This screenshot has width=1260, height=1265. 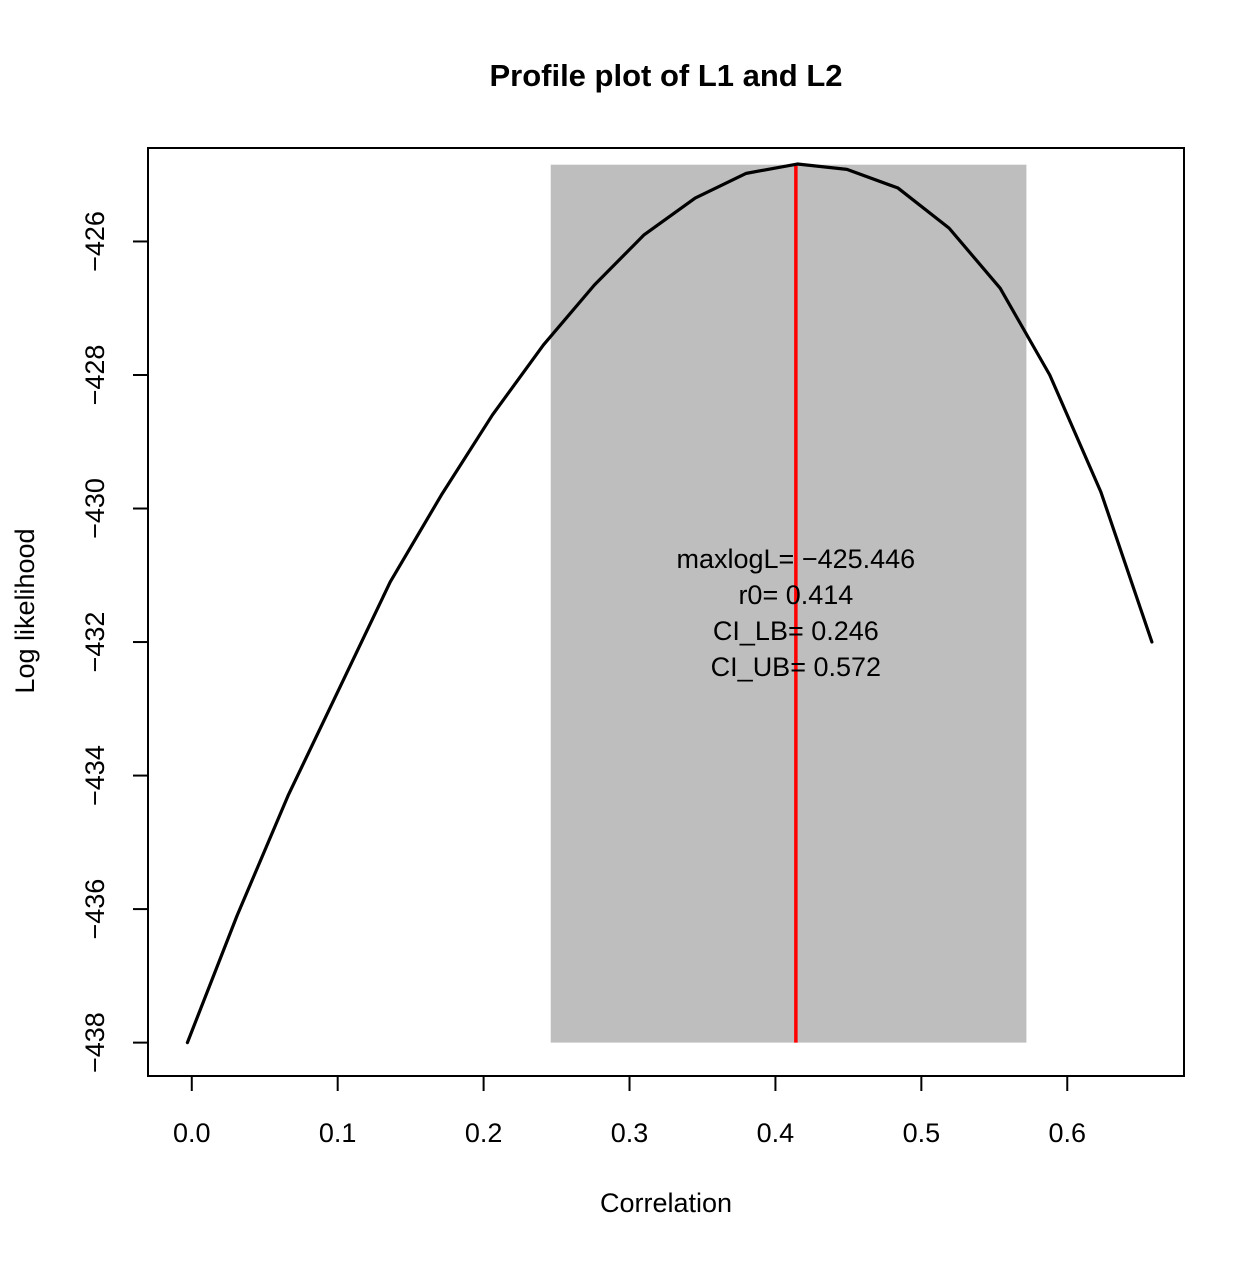 What do you see at coordinates (25, 610) in the screenshot?
I see `y-axis-label: Log likelihood` at bounding box center [25, 610].